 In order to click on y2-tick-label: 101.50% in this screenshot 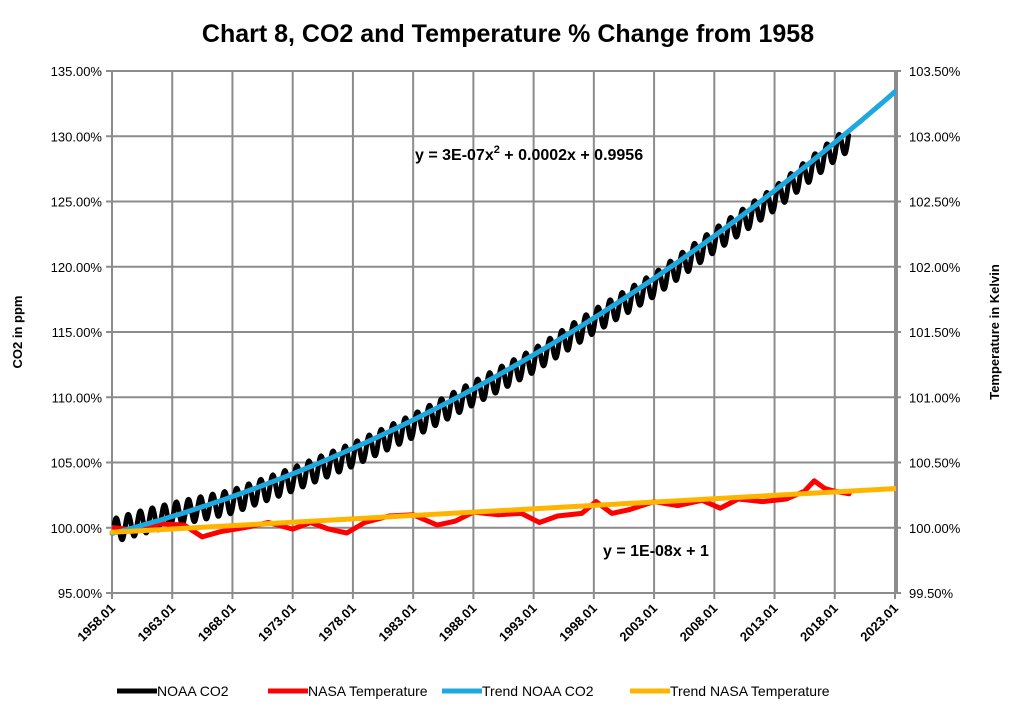, I will do `click(935, 332)`.